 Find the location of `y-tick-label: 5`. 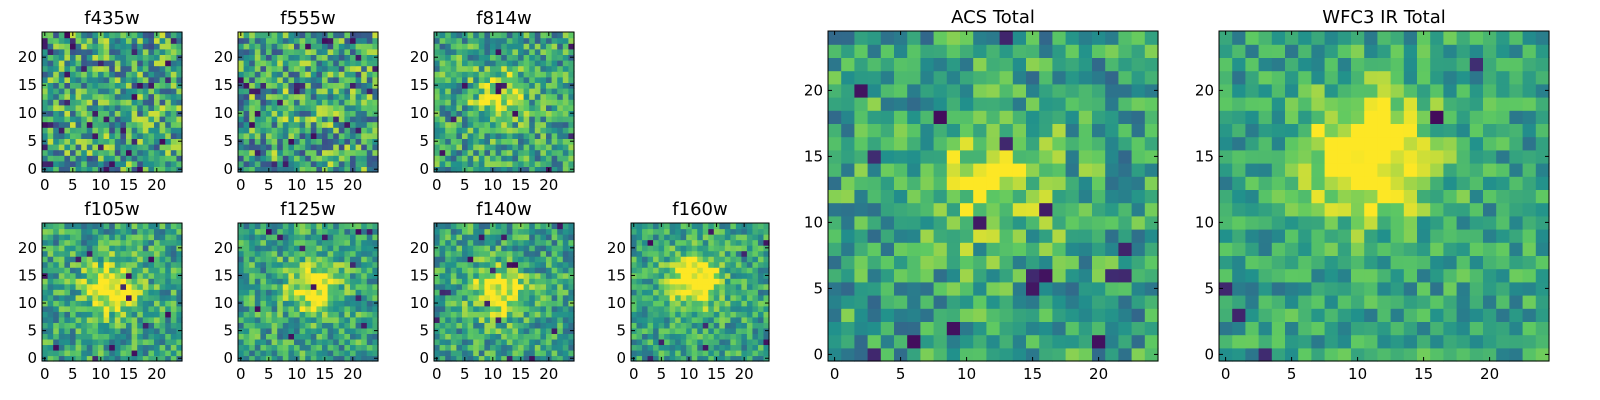

y-tick-label: 5 is located at coordinates (424, 141).